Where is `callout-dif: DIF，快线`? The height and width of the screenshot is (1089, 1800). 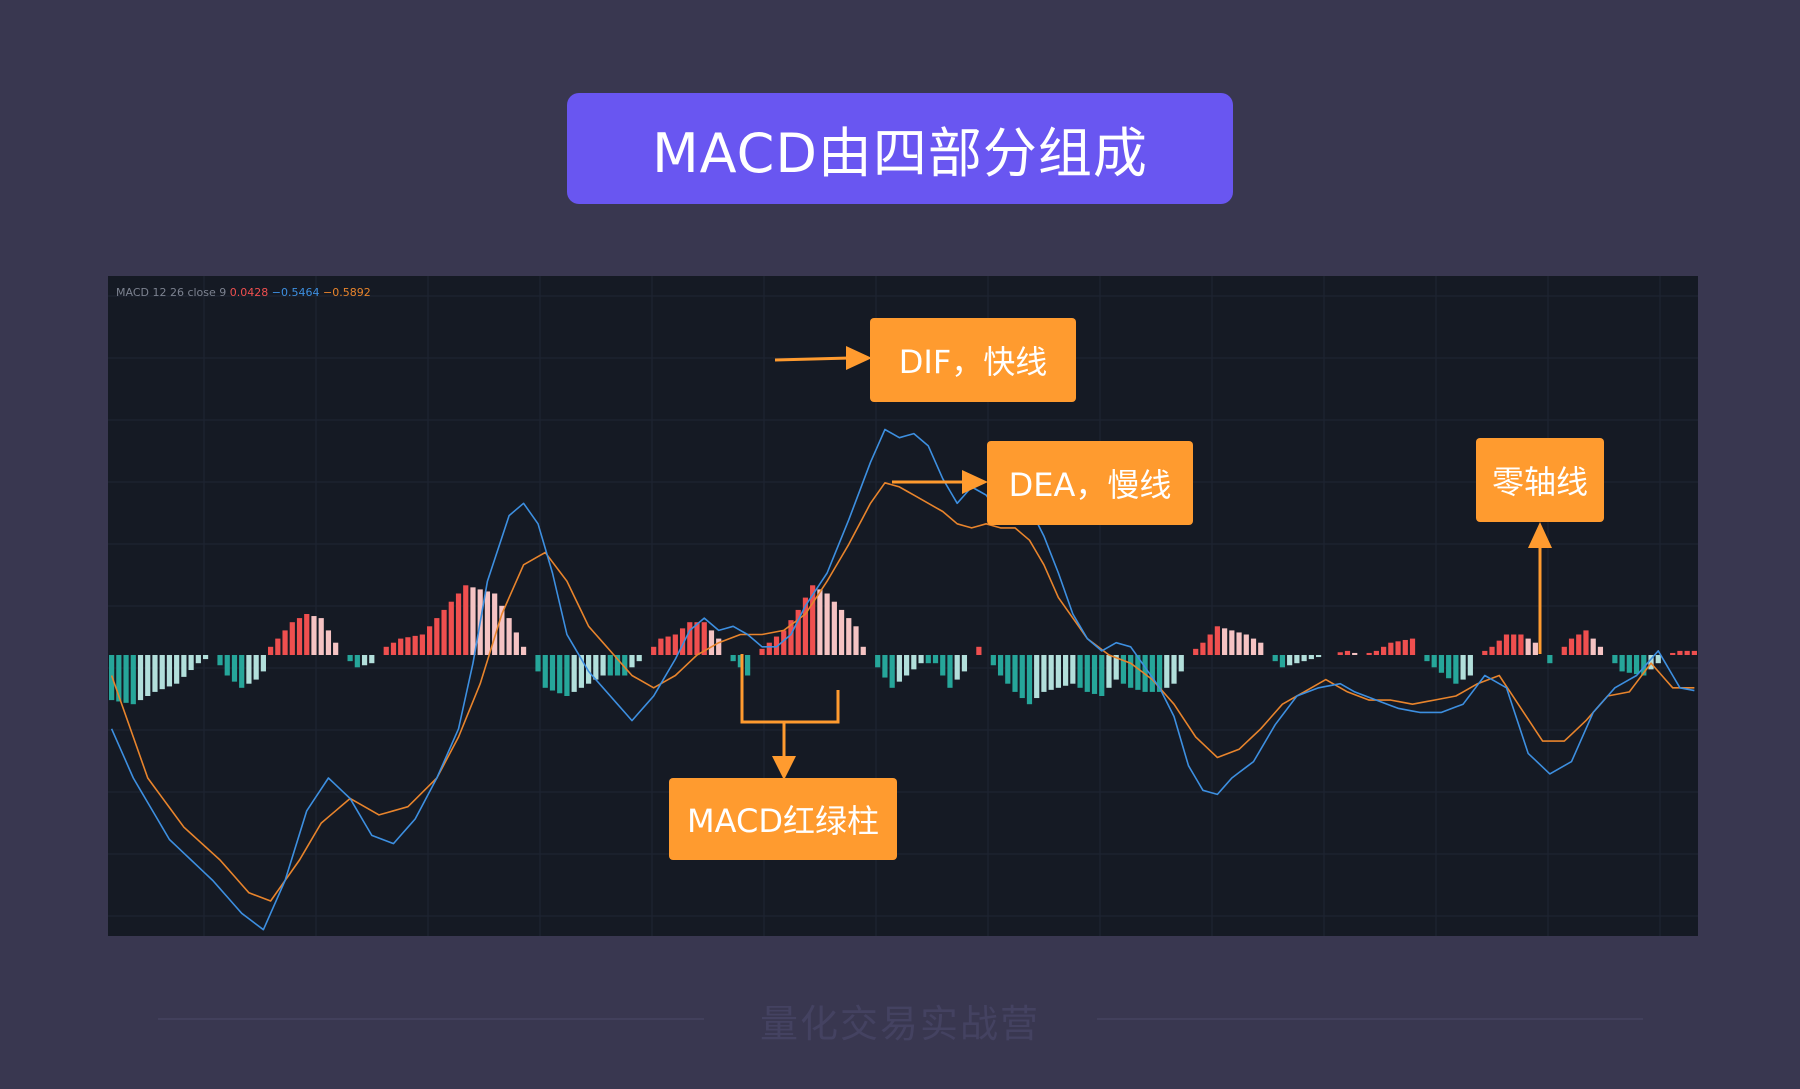
callout-dif: DIF，快线 is located at coordinates (973, 360).